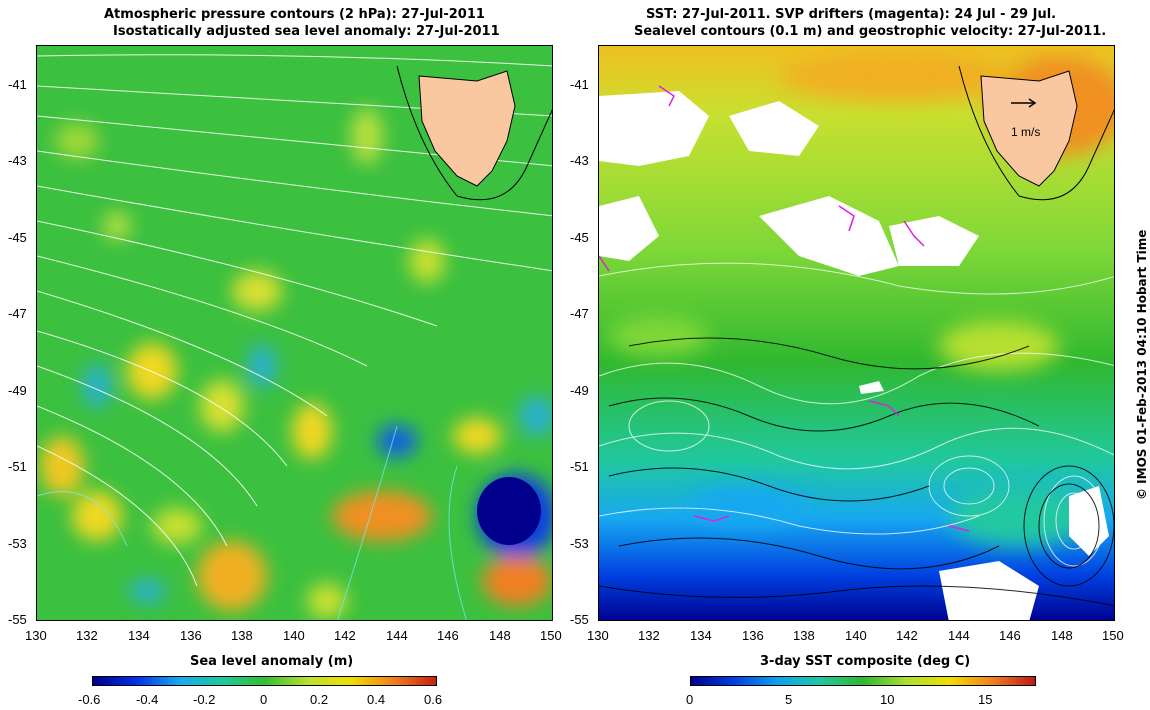 This screenshot has height=710, width=1150. What do you see at coordinates (1062, 635) in the screenshot?
I see `right-x-tick: 148` at bounding box center [1062, 635].